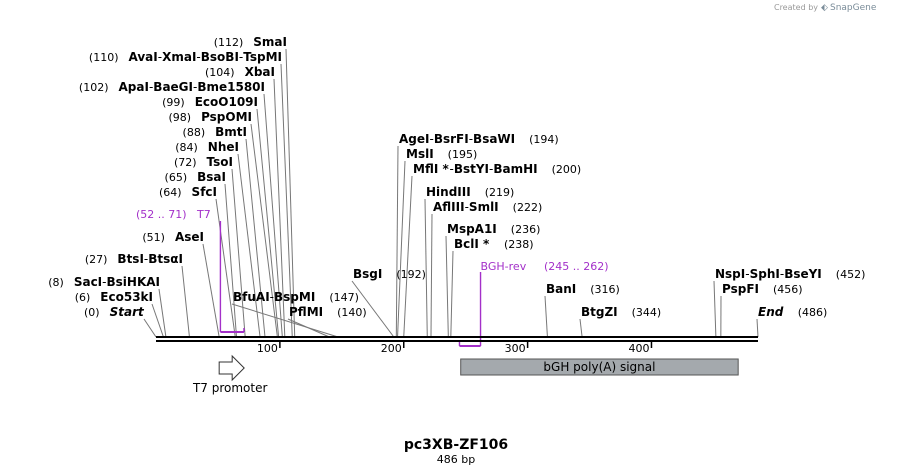  Describe the element at coordinates (391, 348) in the screenshot. I see `tick-label: 200` at that location.